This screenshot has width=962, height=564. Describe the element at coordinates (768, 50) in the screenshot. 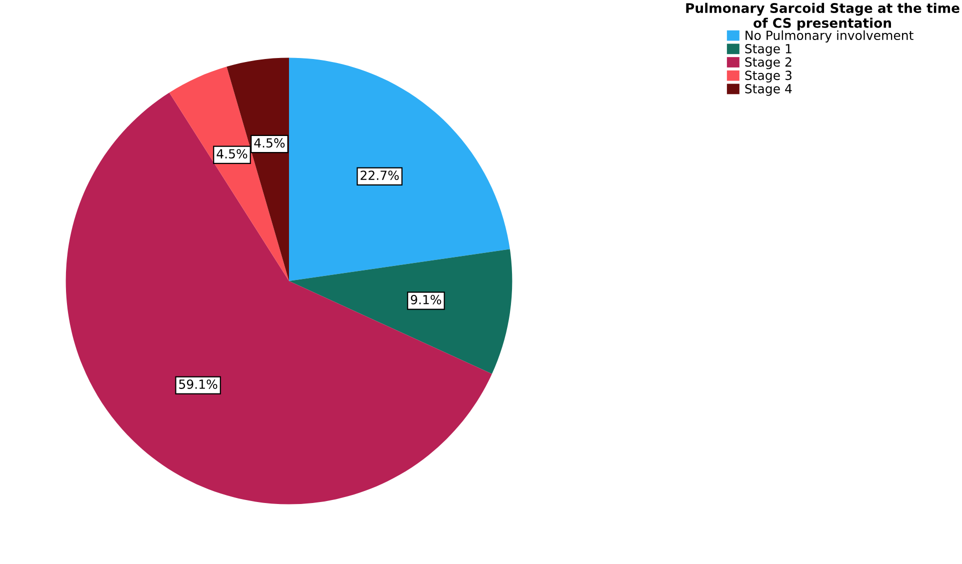

I see `legend-label: Stage 1` at that location.